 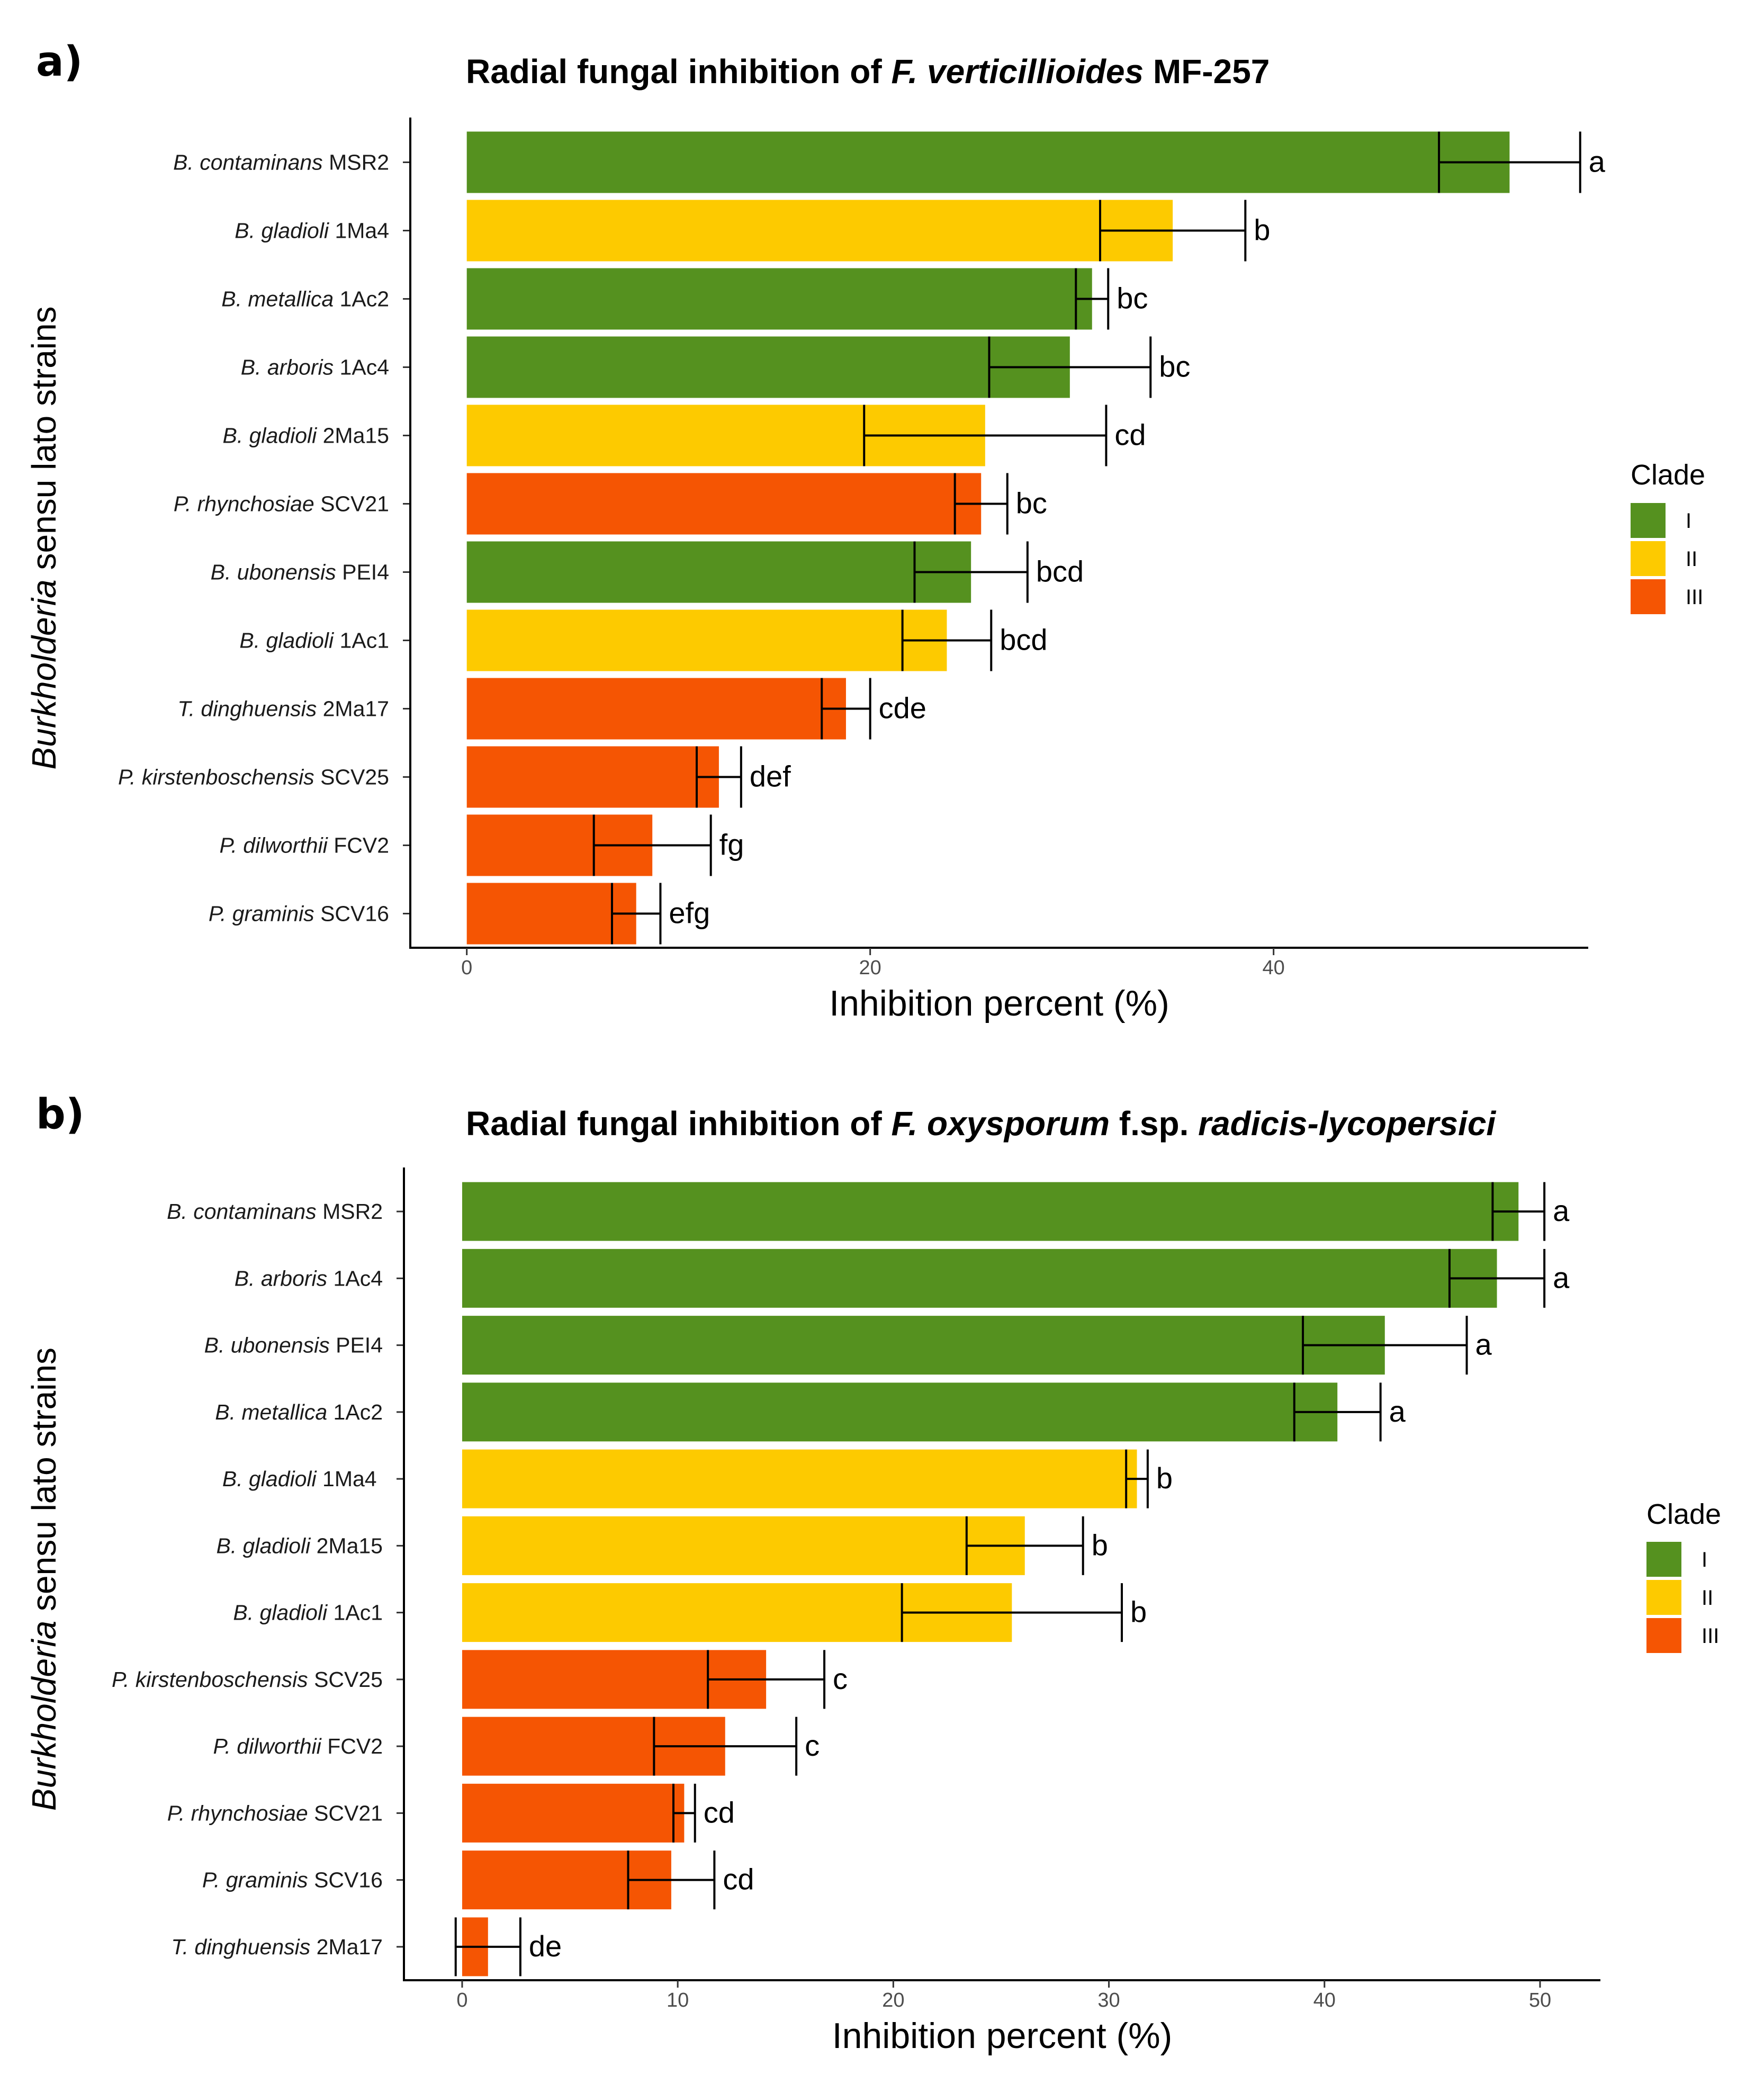 I want to click on significance-letter: cde, so click(x=902, y=708).